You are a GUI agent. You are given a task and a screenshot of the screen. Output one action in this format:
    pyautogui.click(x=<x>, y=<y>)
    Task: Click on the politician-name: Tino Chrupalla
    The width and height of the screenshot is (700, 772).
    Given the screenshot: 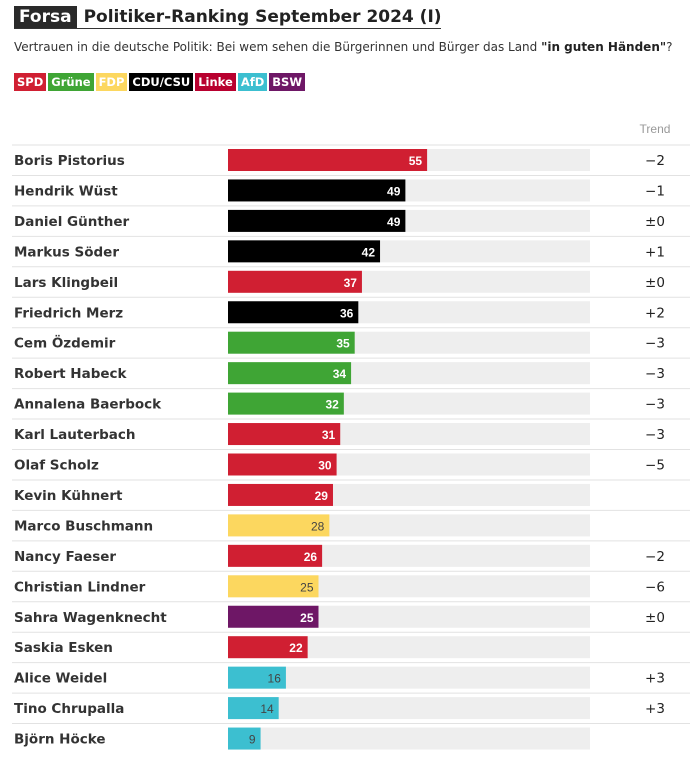 What is the action you would take?
    pyautogui.click(x=69, y=709)
    